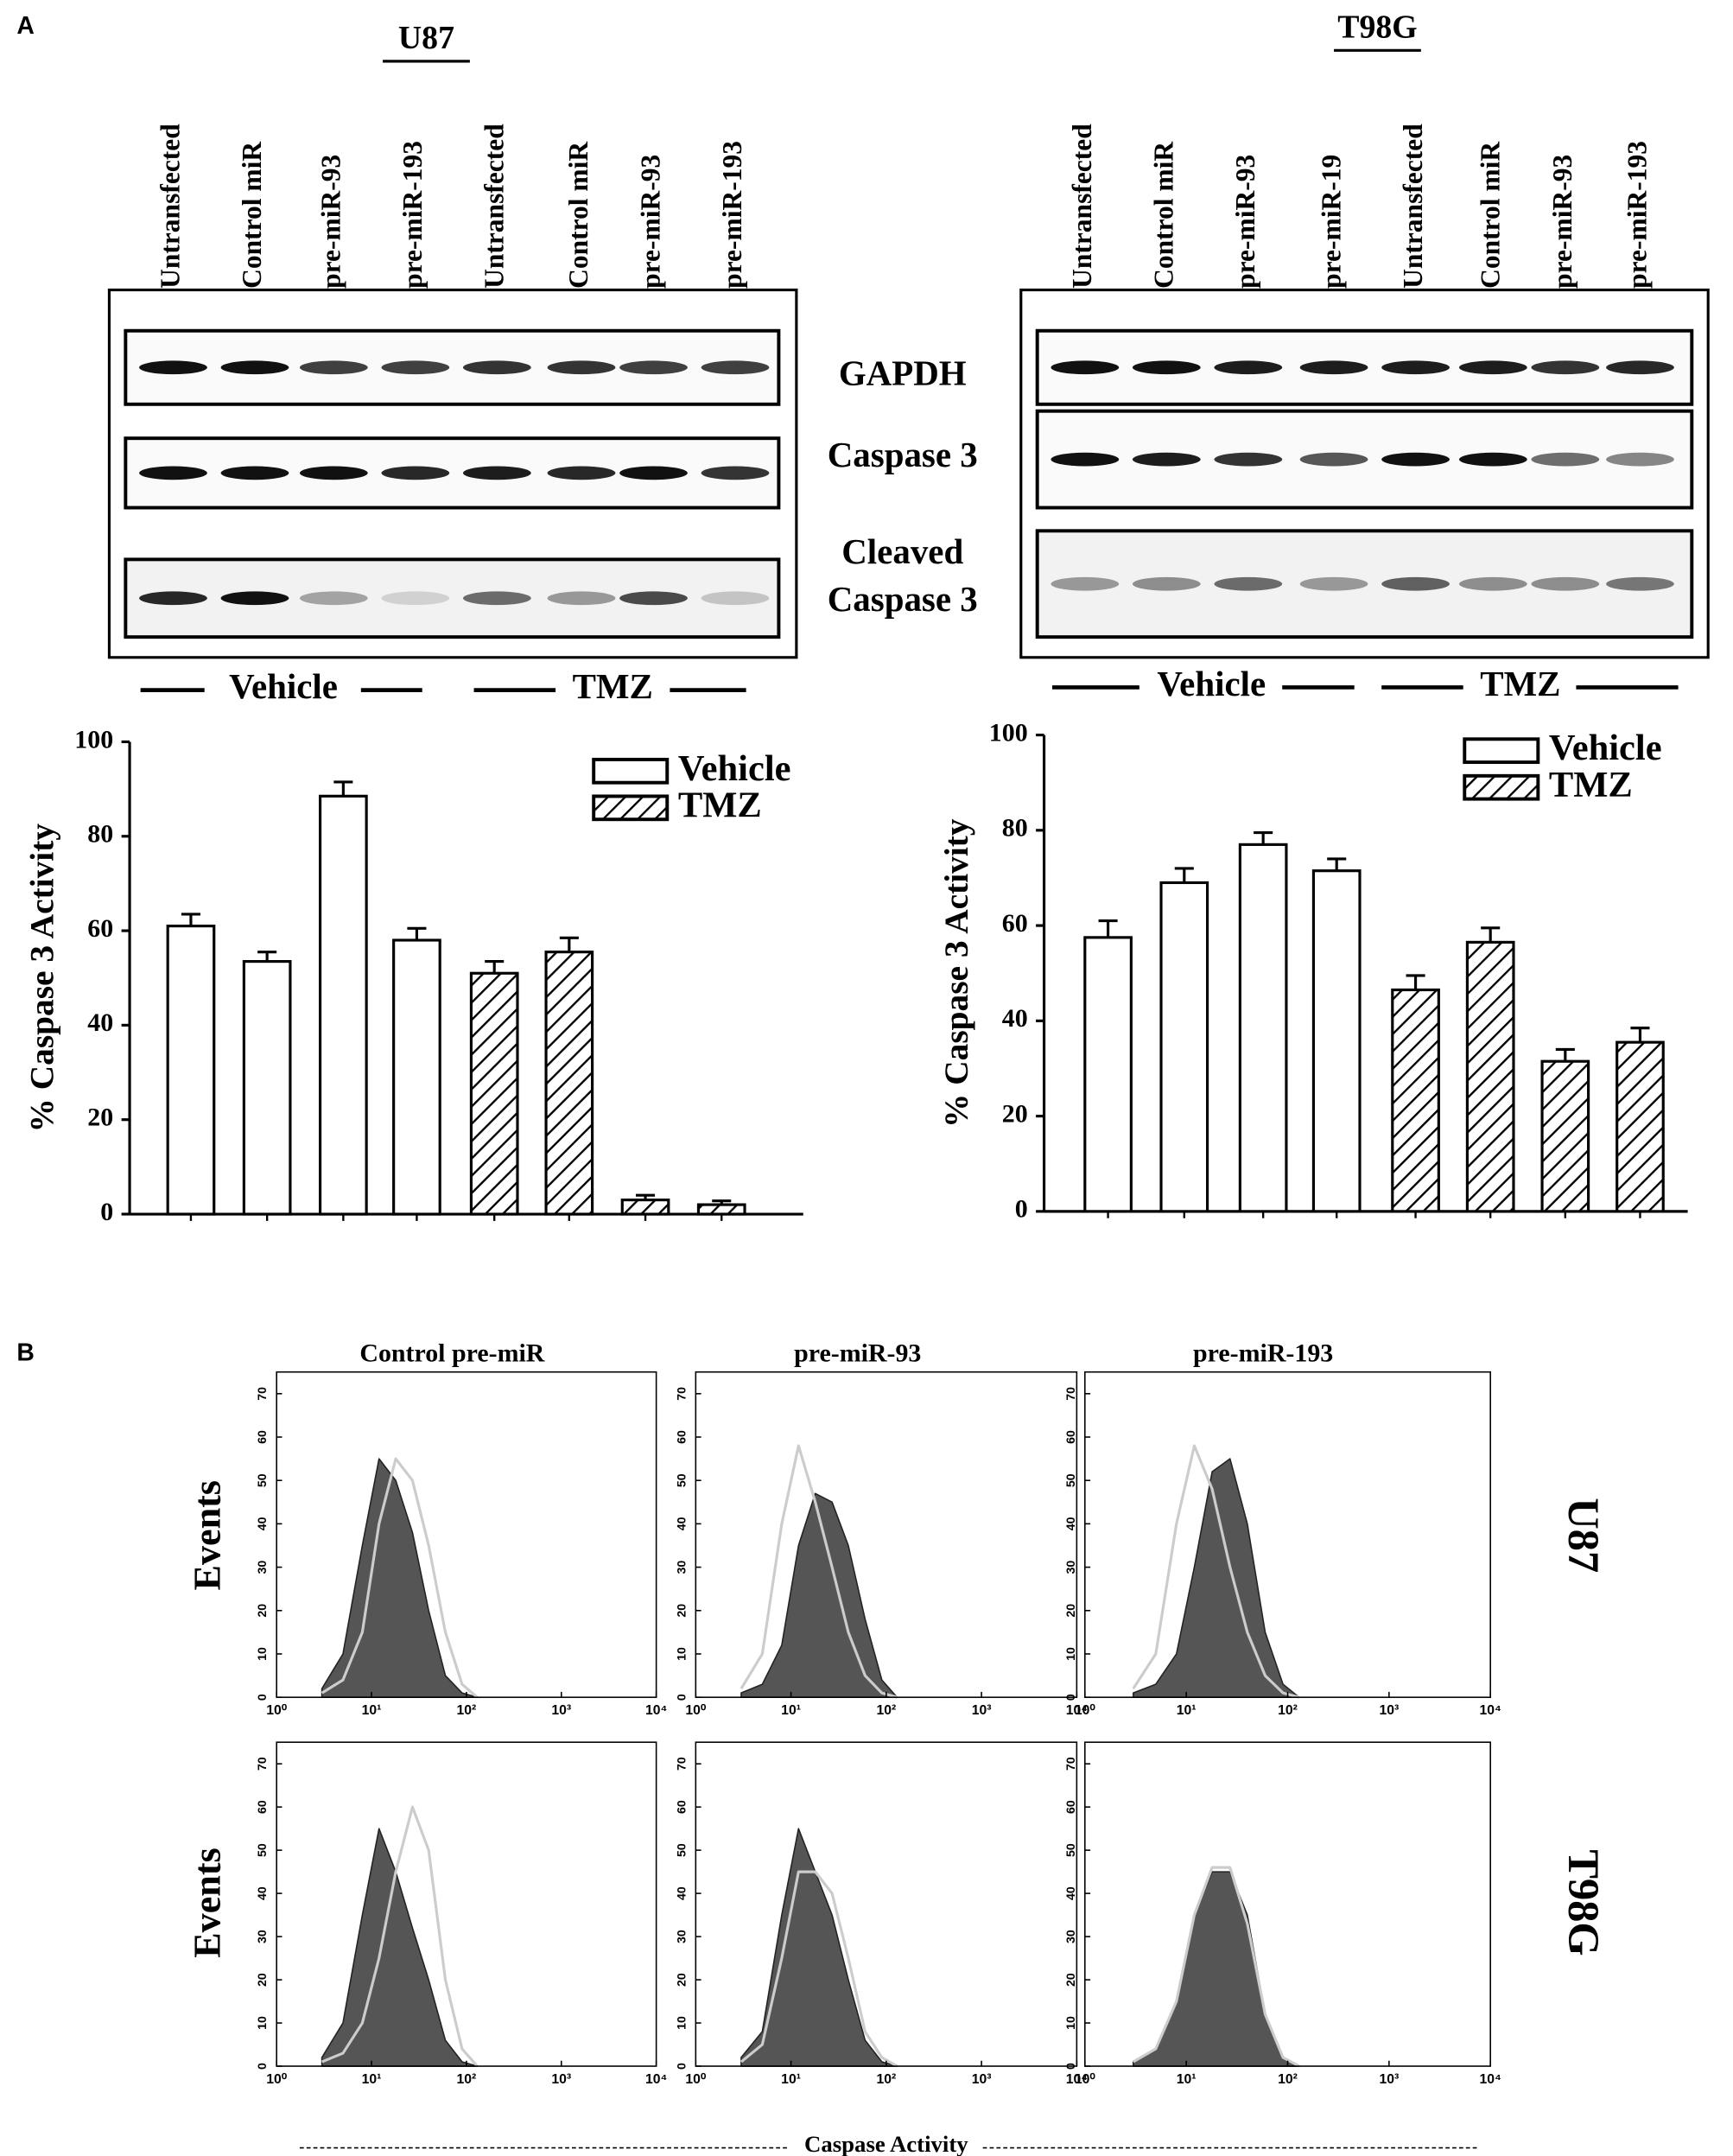 The image size is (1733, 2156). I want to click on group-label: TMZ, so click(613, 686).